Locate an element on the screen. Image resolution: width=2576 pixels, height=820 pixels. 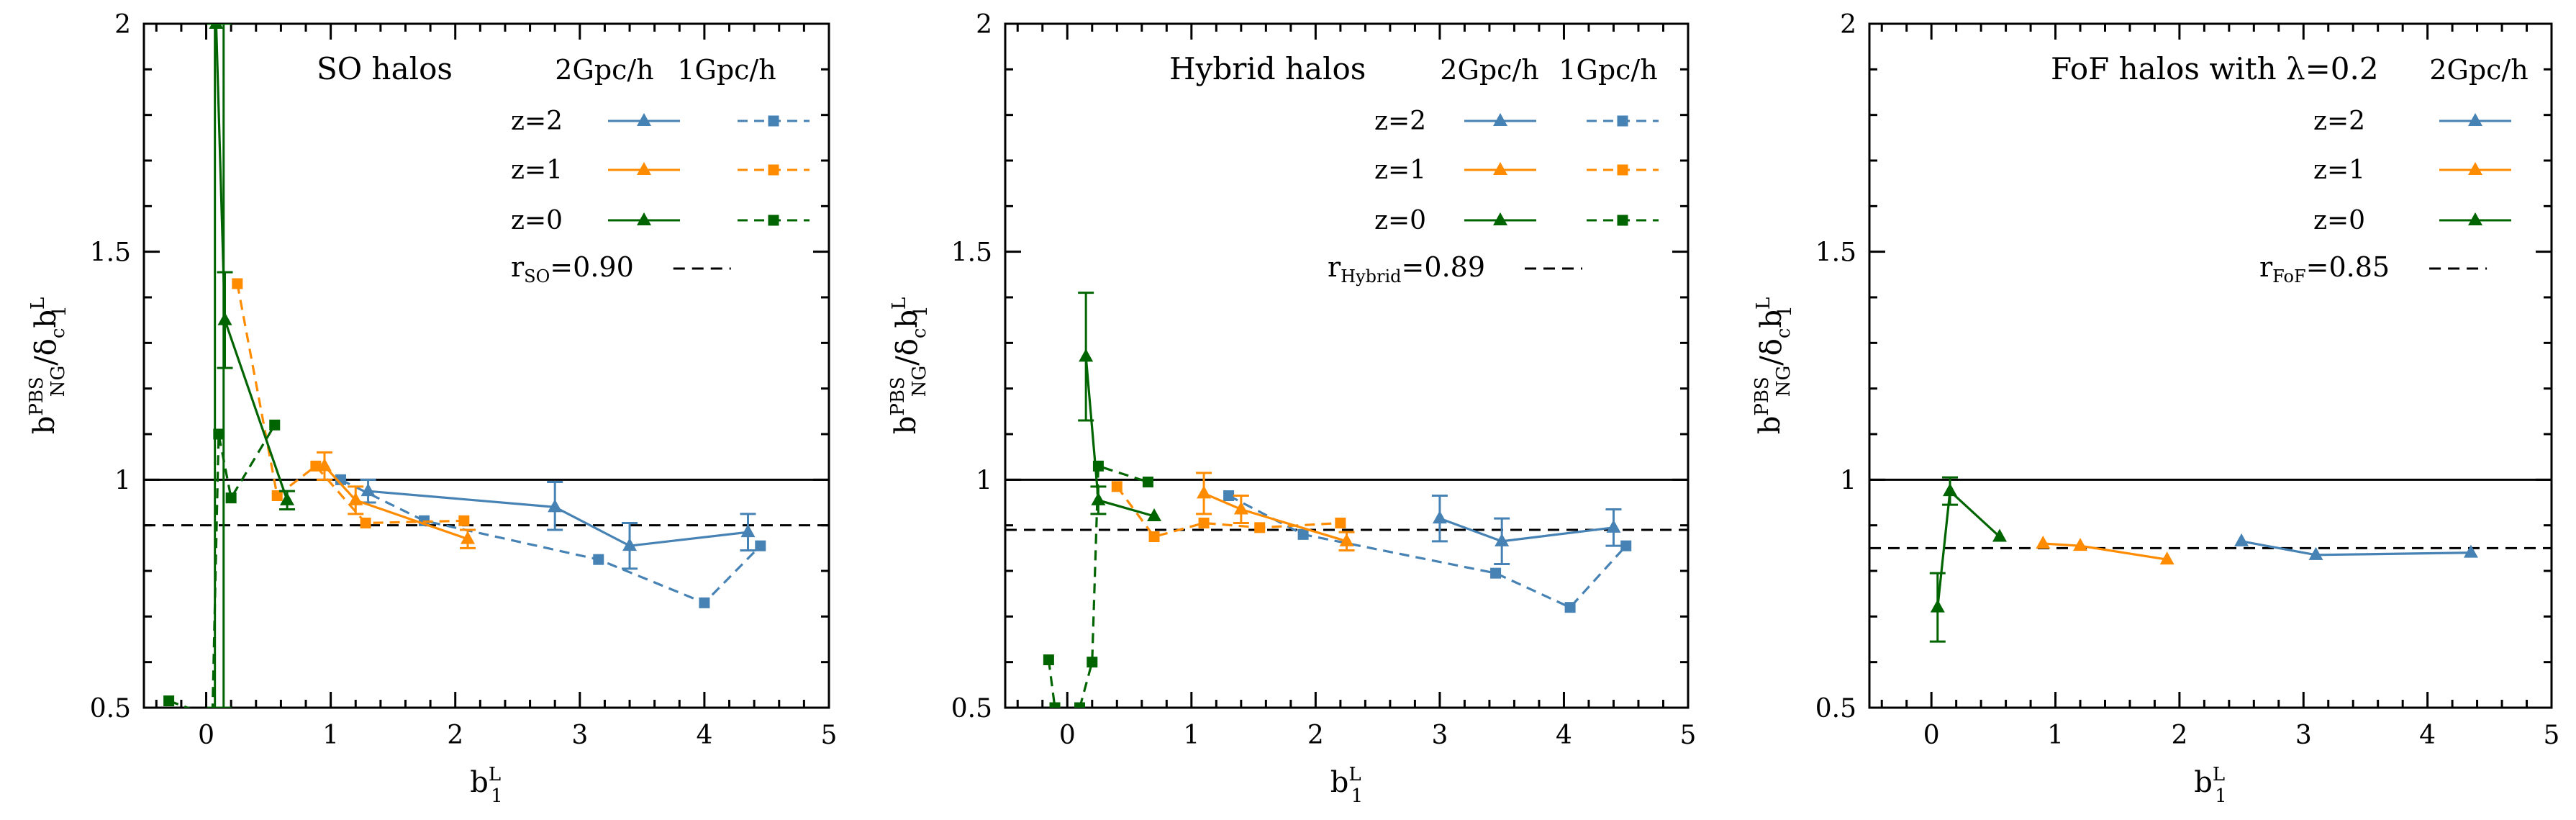
data-layer is located at coordinates (2203, 559).